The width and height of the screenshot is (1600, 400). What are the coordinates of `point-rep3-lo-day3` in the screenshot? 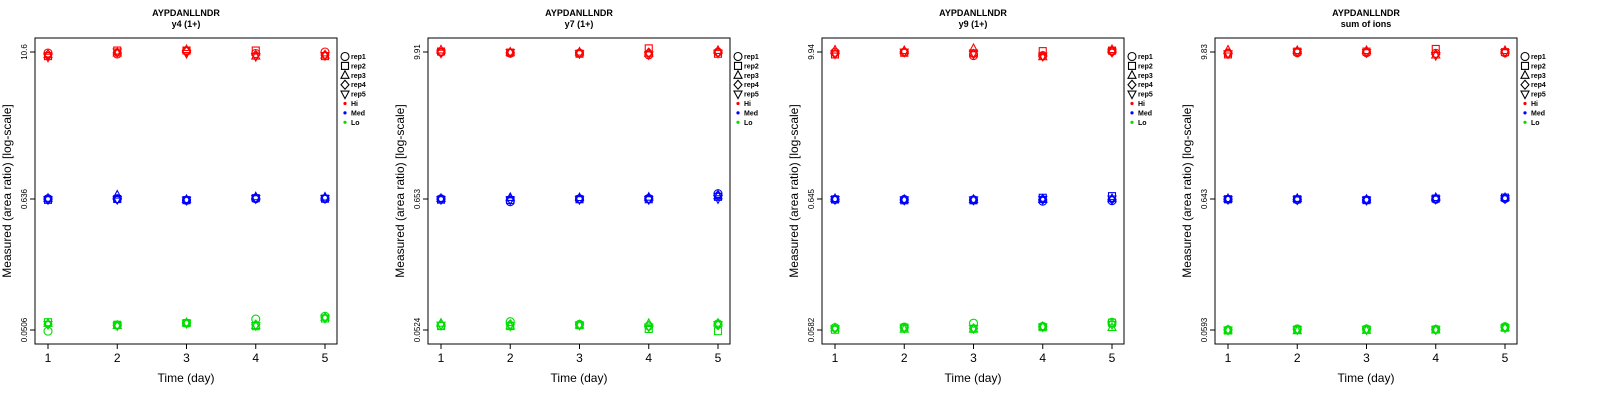 It's located at (973, 328).